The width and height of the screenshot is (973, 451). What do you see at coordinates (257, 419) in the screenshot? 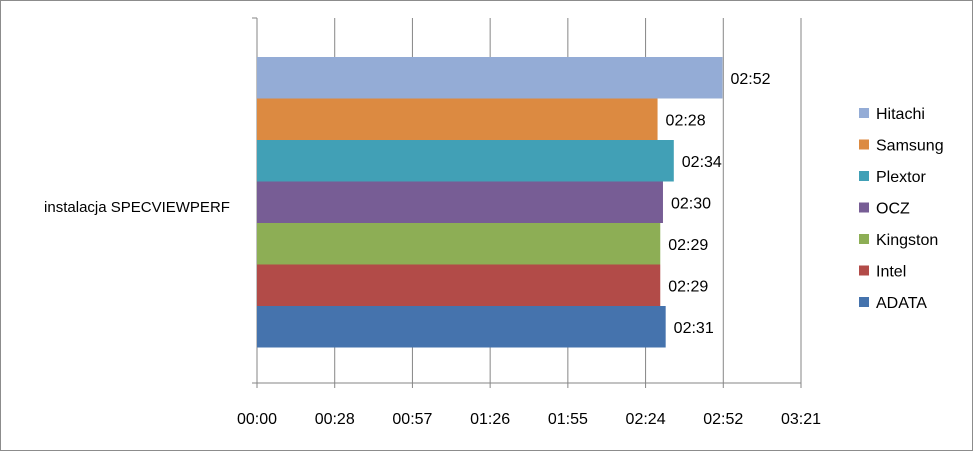
I see `x-tick-label: 00:00` at bounding box center [257, 419].